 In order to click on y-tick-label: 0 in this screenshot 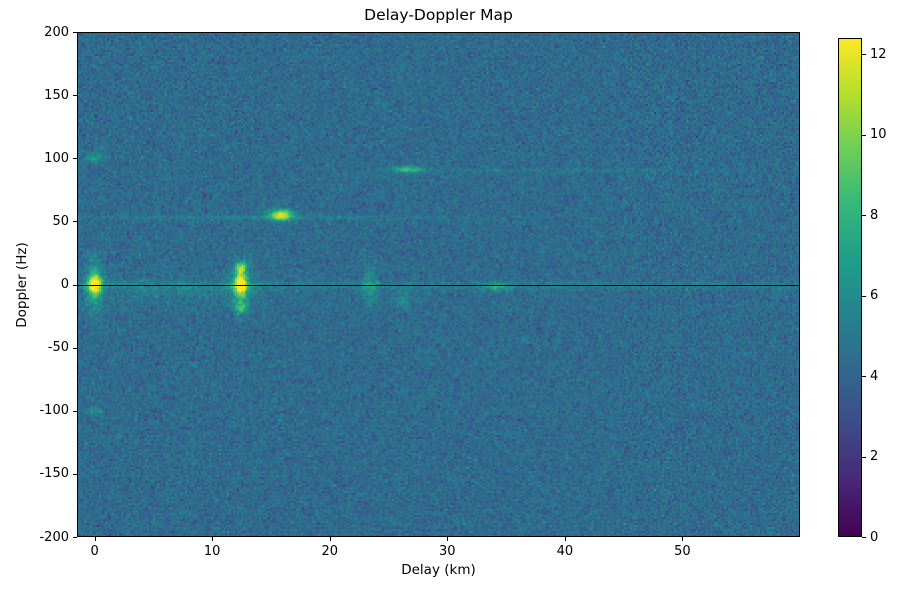, I will do `click(64, 284)`.